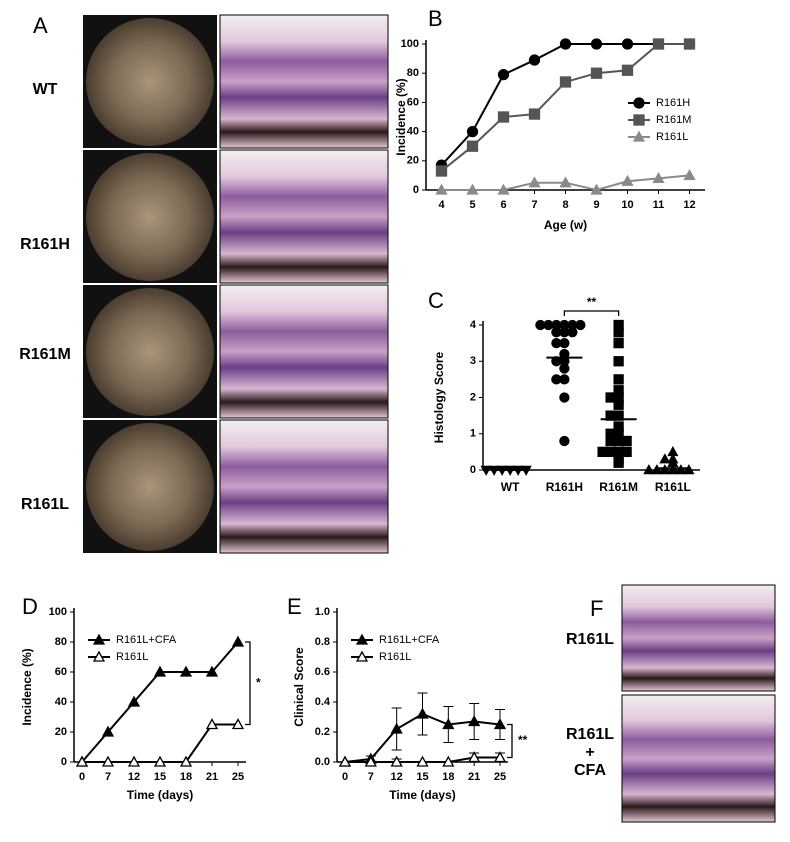 The width and height of the screenshot is (790, 842). I want to click on y-tick-label: 0.2, so click(322, 732).